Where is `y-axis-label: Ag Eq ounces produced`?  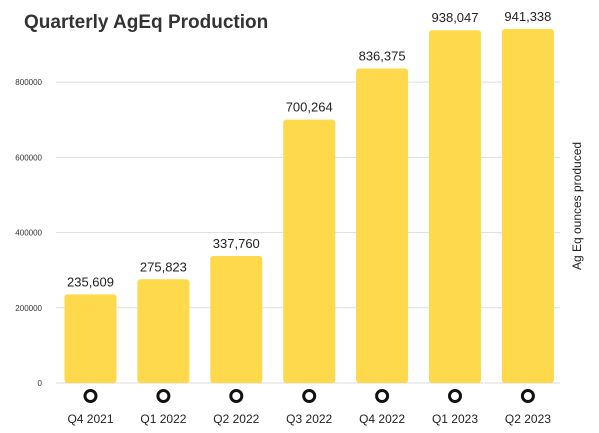 y-axis-label: Ag Eq ounces produced is located at coordinates (577, 206).